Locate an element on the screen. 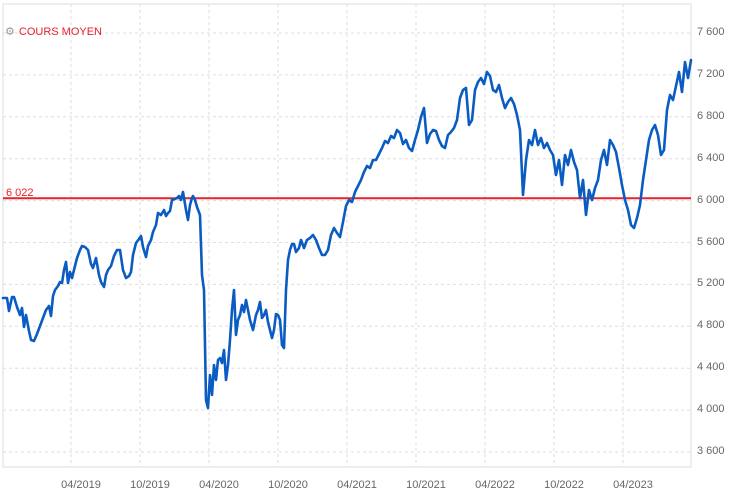 Image resolution: width=735 pixels, height=496 pixels. y-tick-label: 4 800 is located at coordinates (711, 325).